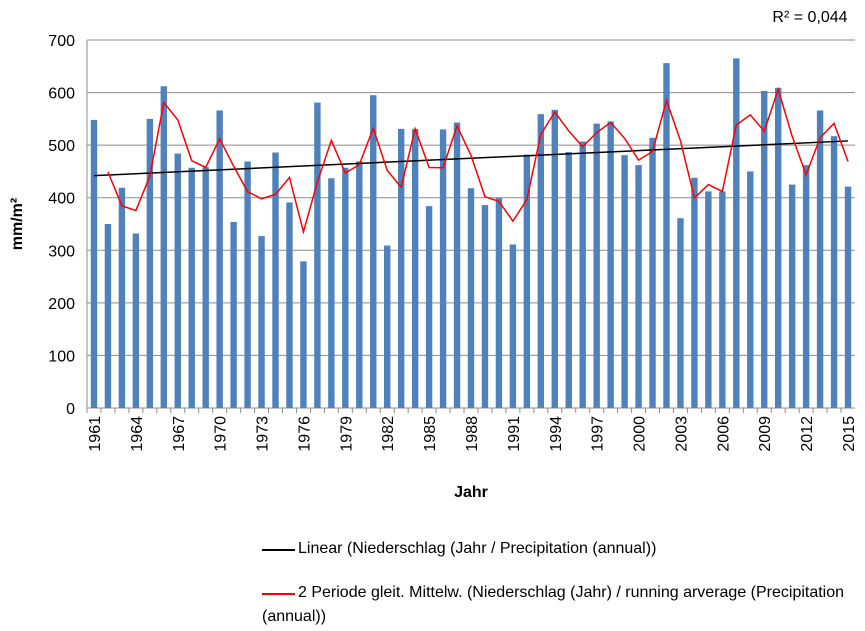 The width and height of the screenshot is (865, 631). I want to click on y-tick-label: 300, so click(61, 251).